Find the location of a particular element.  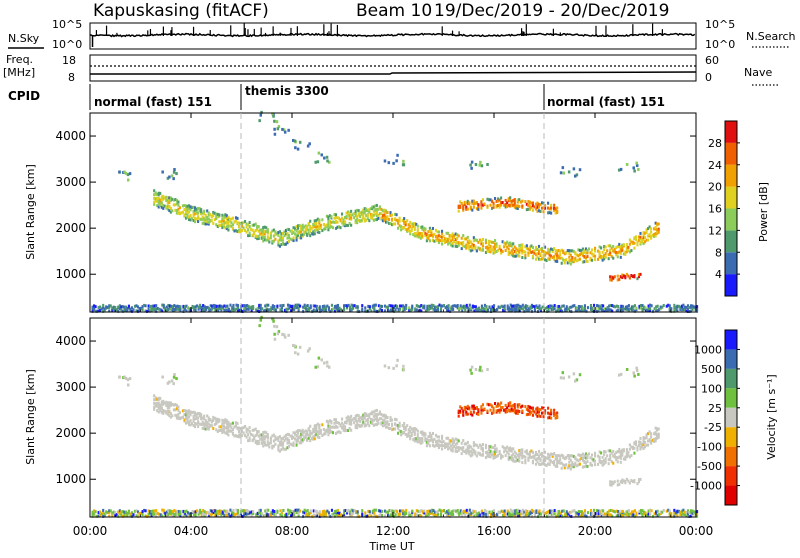

xaxis-tick: 12:00 is located at coordinates (393, 531).